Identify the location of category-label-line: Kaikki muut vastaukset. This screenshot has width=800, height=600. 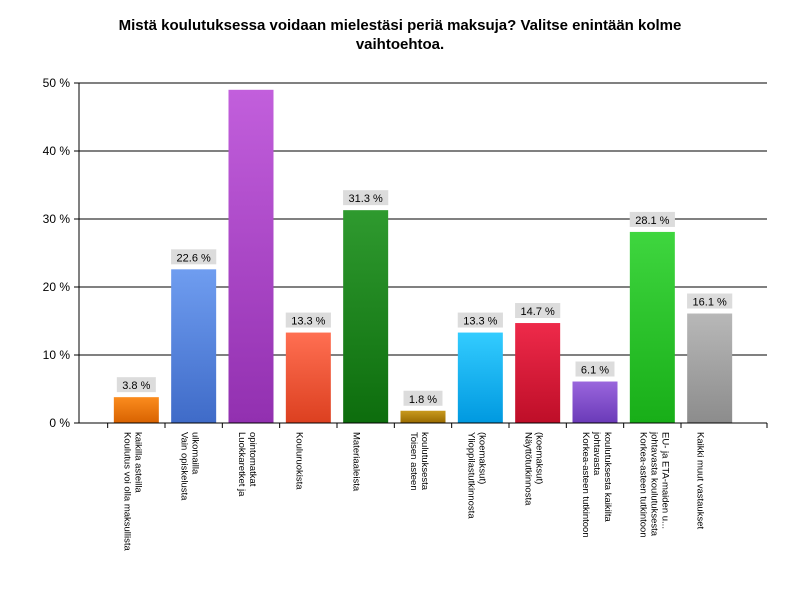
(700, 481).